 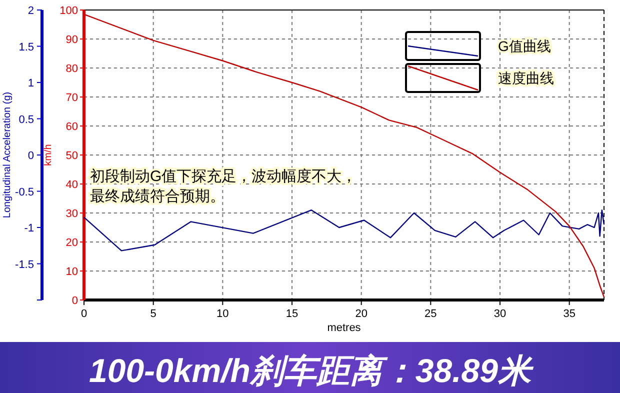 I want to click on x-tick-label: 20, so click(x=361, y=314).